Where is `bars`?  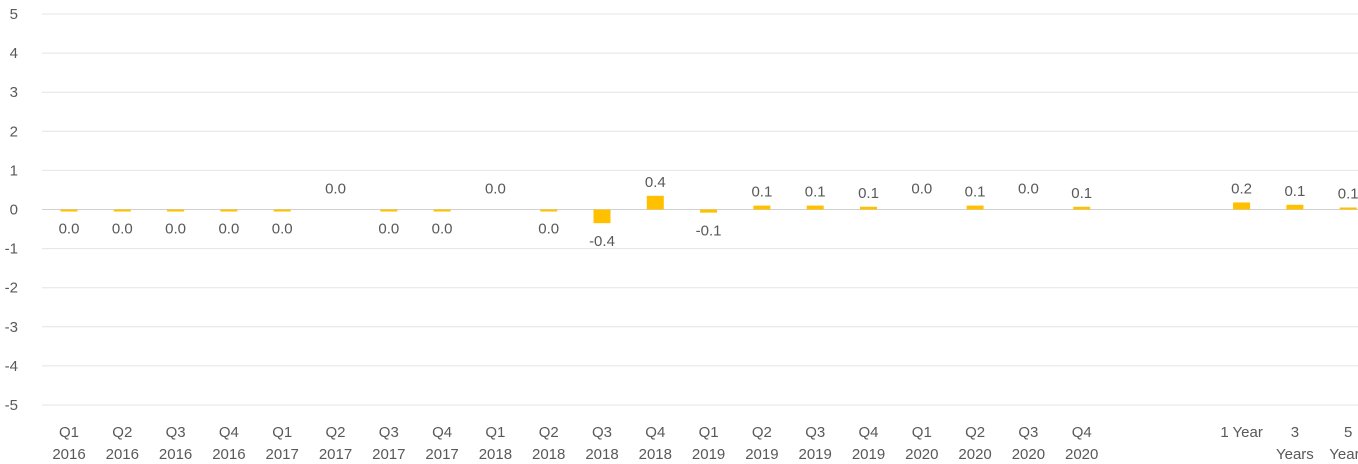 bars is located at coordinates (708, 209).